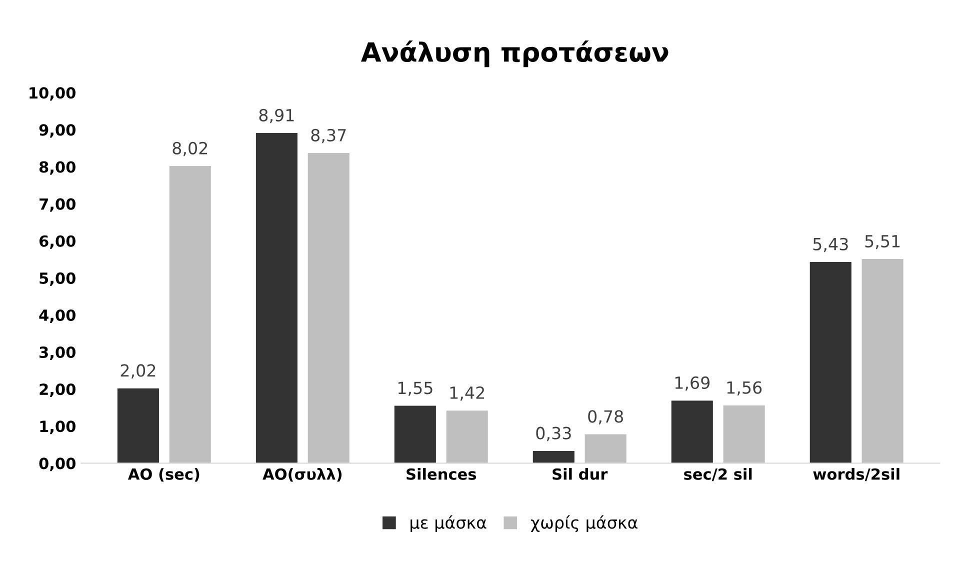 The image size is (954, 579). Describe the element at coordinates (57, 465) in the screenshot. I see `y-tick-label: 0,00` at that location.